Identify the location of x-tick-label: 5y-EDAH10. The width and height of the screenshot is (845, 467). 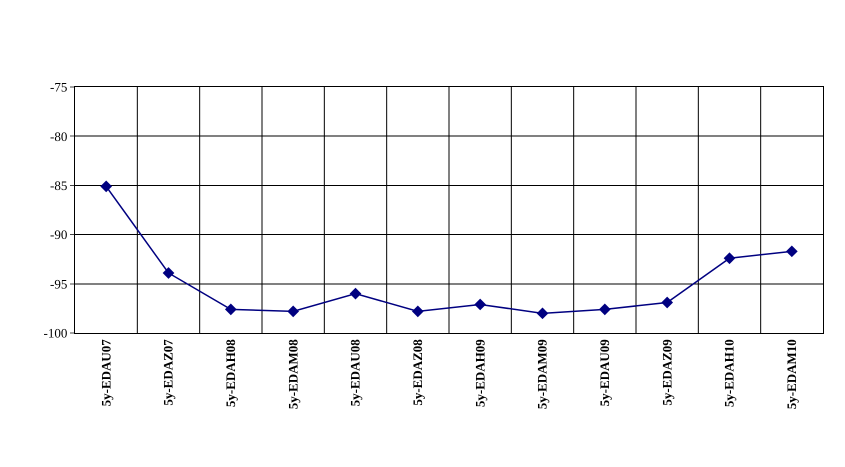
(729, 373).